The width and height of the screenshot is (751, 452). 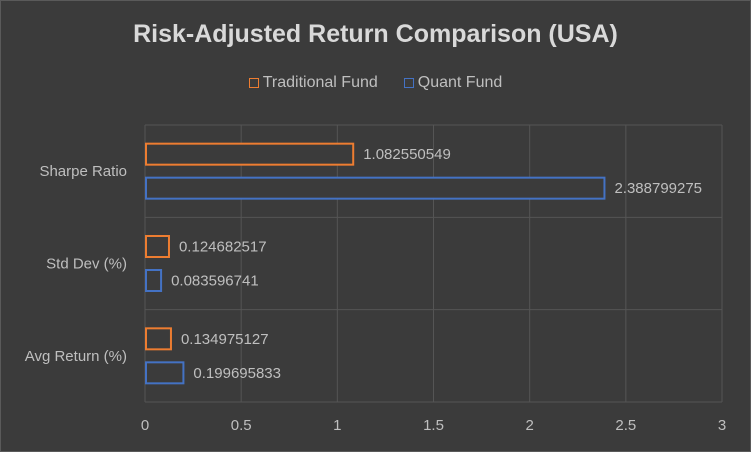 I want to click on legend-swatch-quant-fund, so click(x=408, y=83).